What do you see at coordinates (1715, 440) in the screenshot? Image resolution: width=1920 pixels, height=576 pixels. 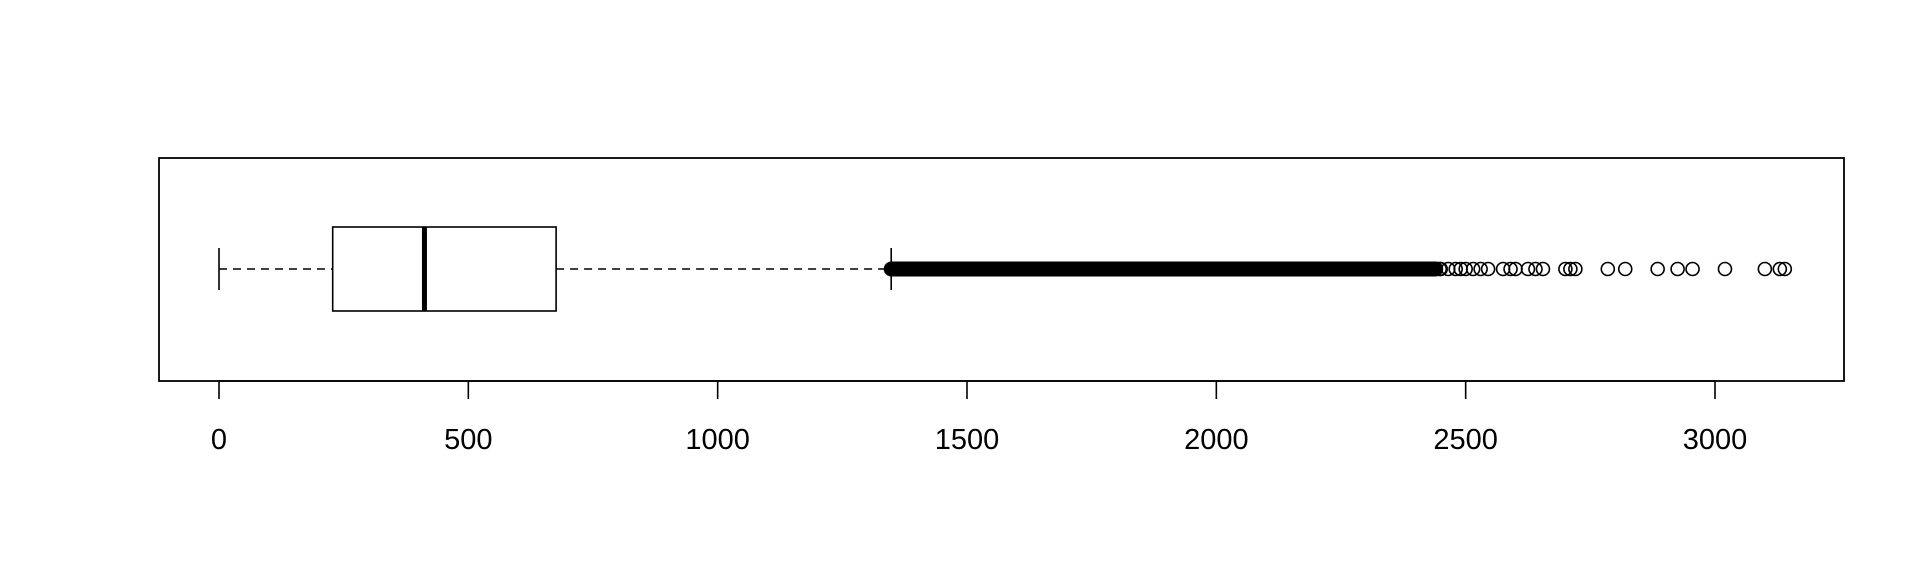 I see `x-tick-label: 3000` at bounding box center [1715, 440].